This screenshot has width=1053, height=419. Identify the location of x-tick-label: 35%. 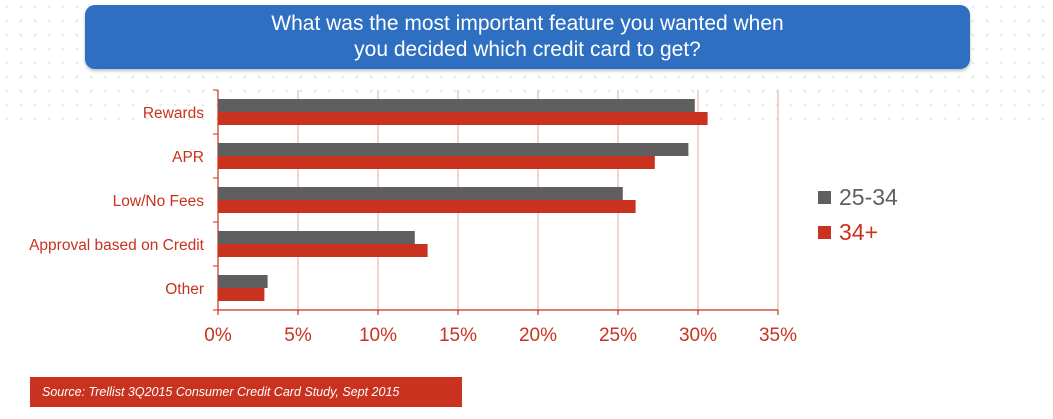
(778, 335).